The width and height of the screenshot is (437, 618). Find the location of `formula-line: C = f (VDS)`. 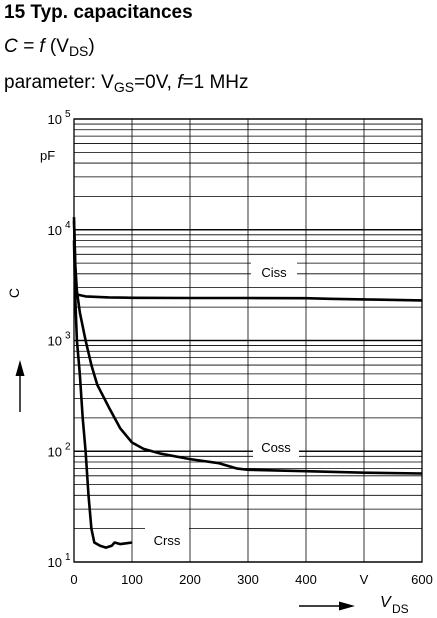

formula-line: C = f (VDS) is located at coordinates (49, 47).